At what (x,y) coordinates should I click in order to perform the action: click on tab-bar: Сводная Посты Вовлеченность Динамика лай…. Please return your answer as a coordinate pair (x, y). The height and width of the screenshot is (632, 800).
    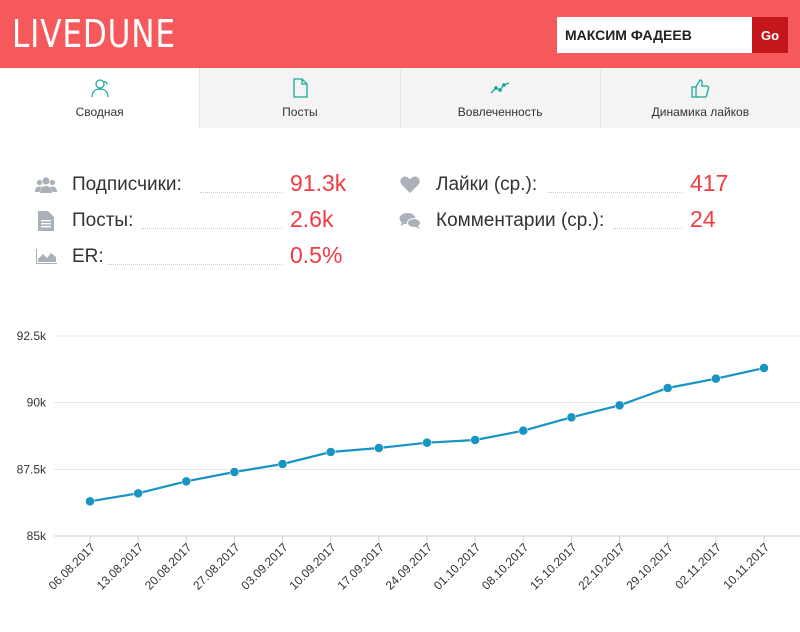
    Looking at the image, I should click on (400, 98).